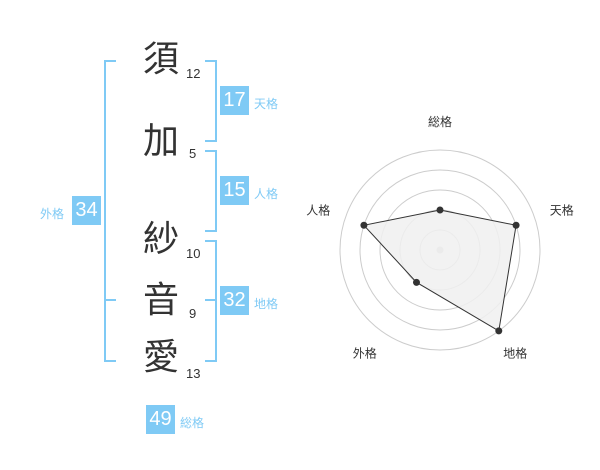 This screenshot has height=470, width=600. I want to click on tenkaku-label: 天格, so click(266, 104).